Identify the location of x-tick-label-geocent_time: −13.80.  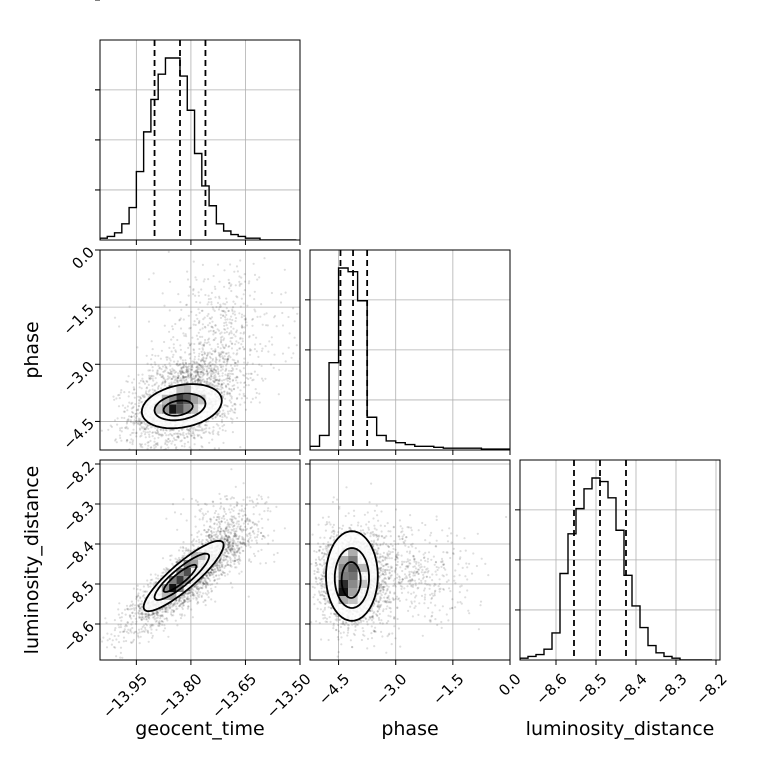
(180, 696).